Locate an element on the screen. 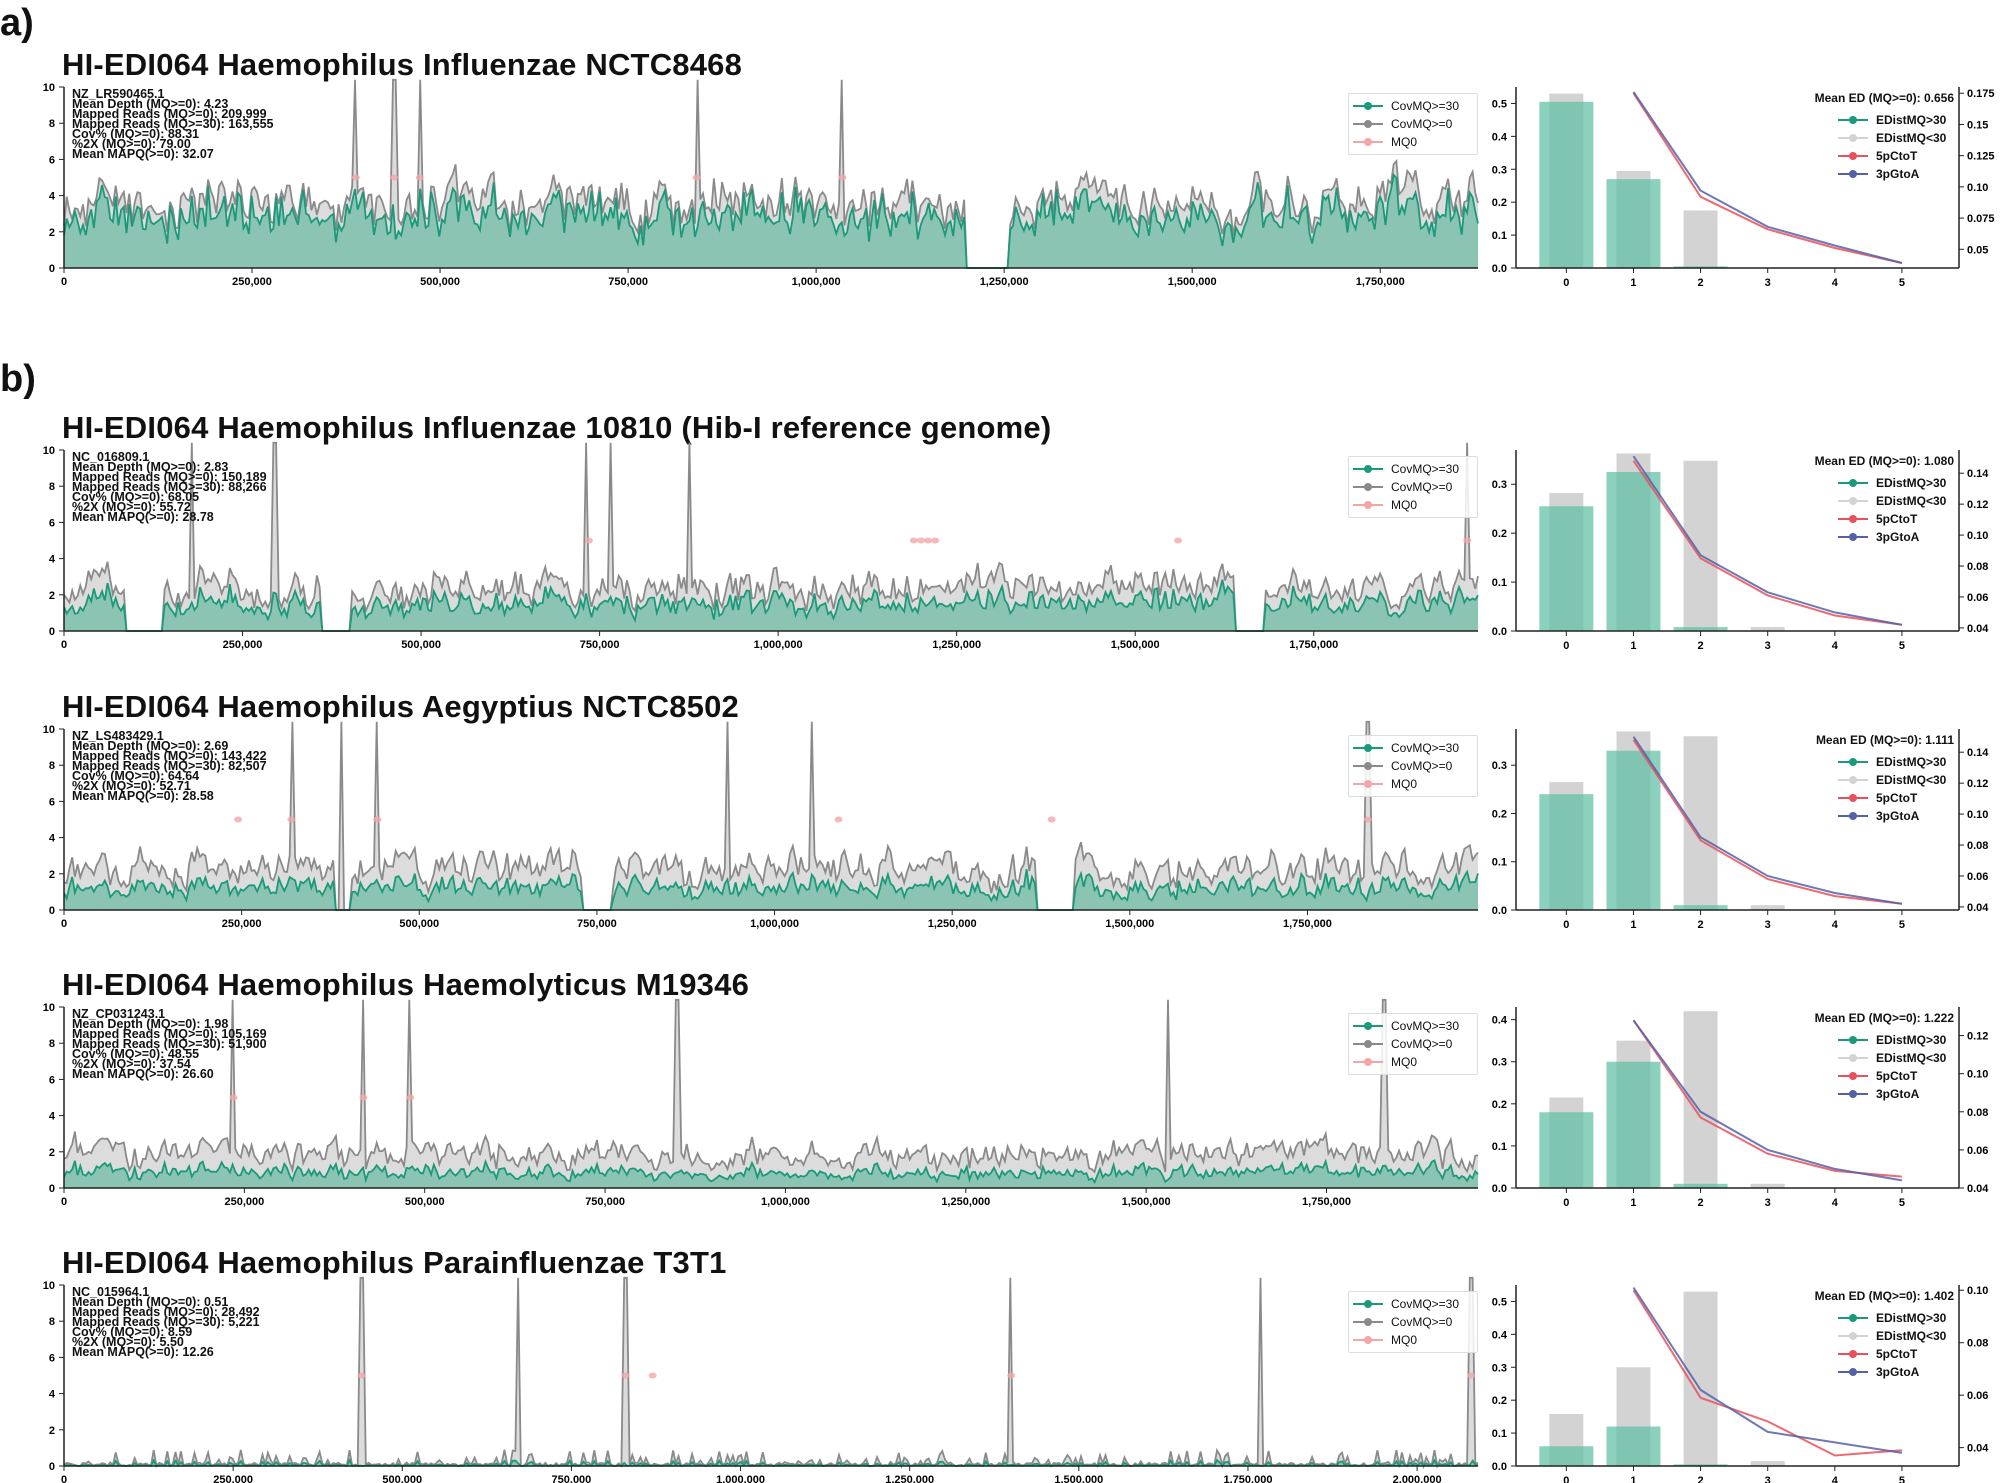 Image resolution: width=2000 pixels, height=1483 pixels. stats-line: Mapped Reads (MQ>=30): 88,266 is located at coordinates (169, 487).